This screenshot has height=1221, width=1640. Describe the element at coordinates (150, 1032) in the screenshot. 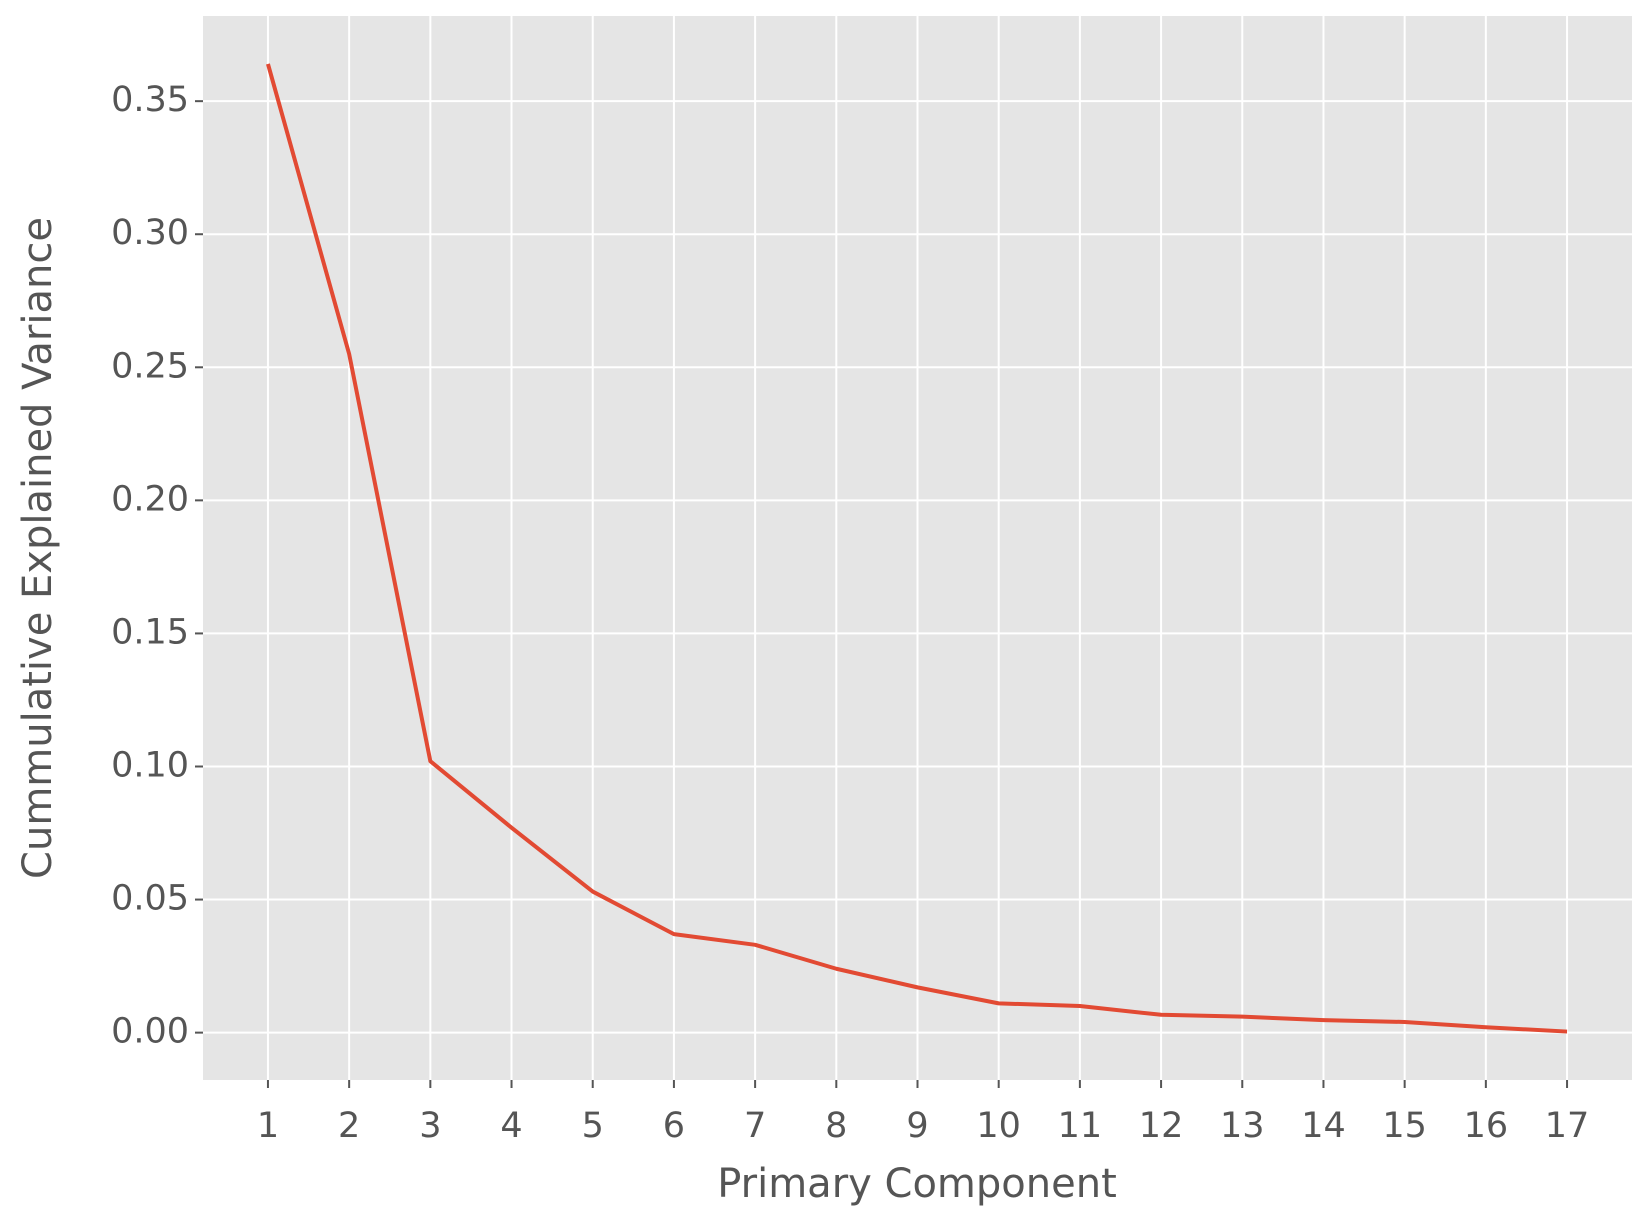

I see `y-tick-label: 0.00` at that location.